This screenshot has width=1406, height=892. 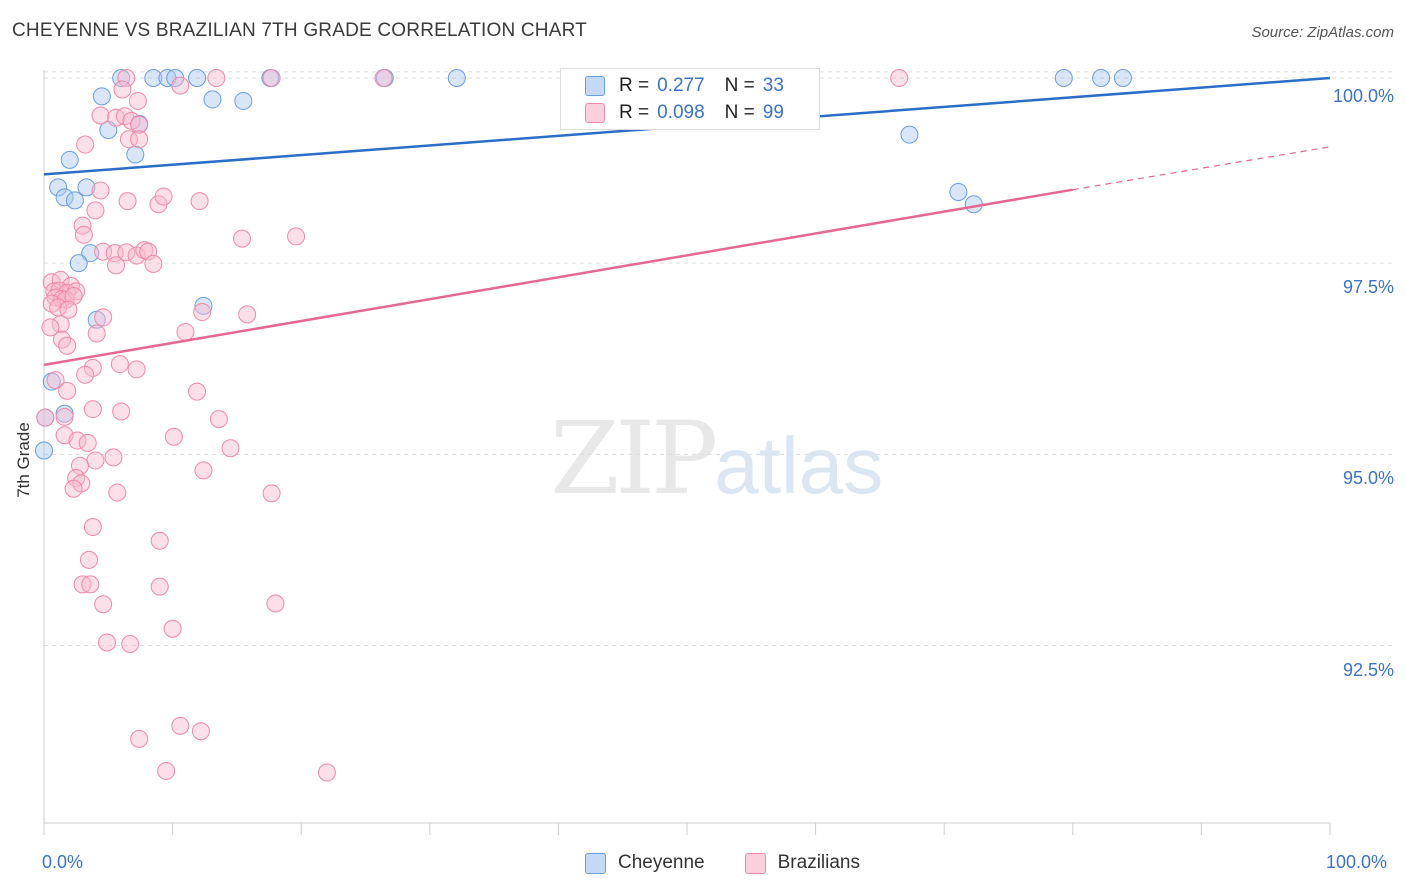 What do you see at coordinates (681, 85) in the screenshot?
I see `r-value: 0.277` at bounding box center [681, 85].